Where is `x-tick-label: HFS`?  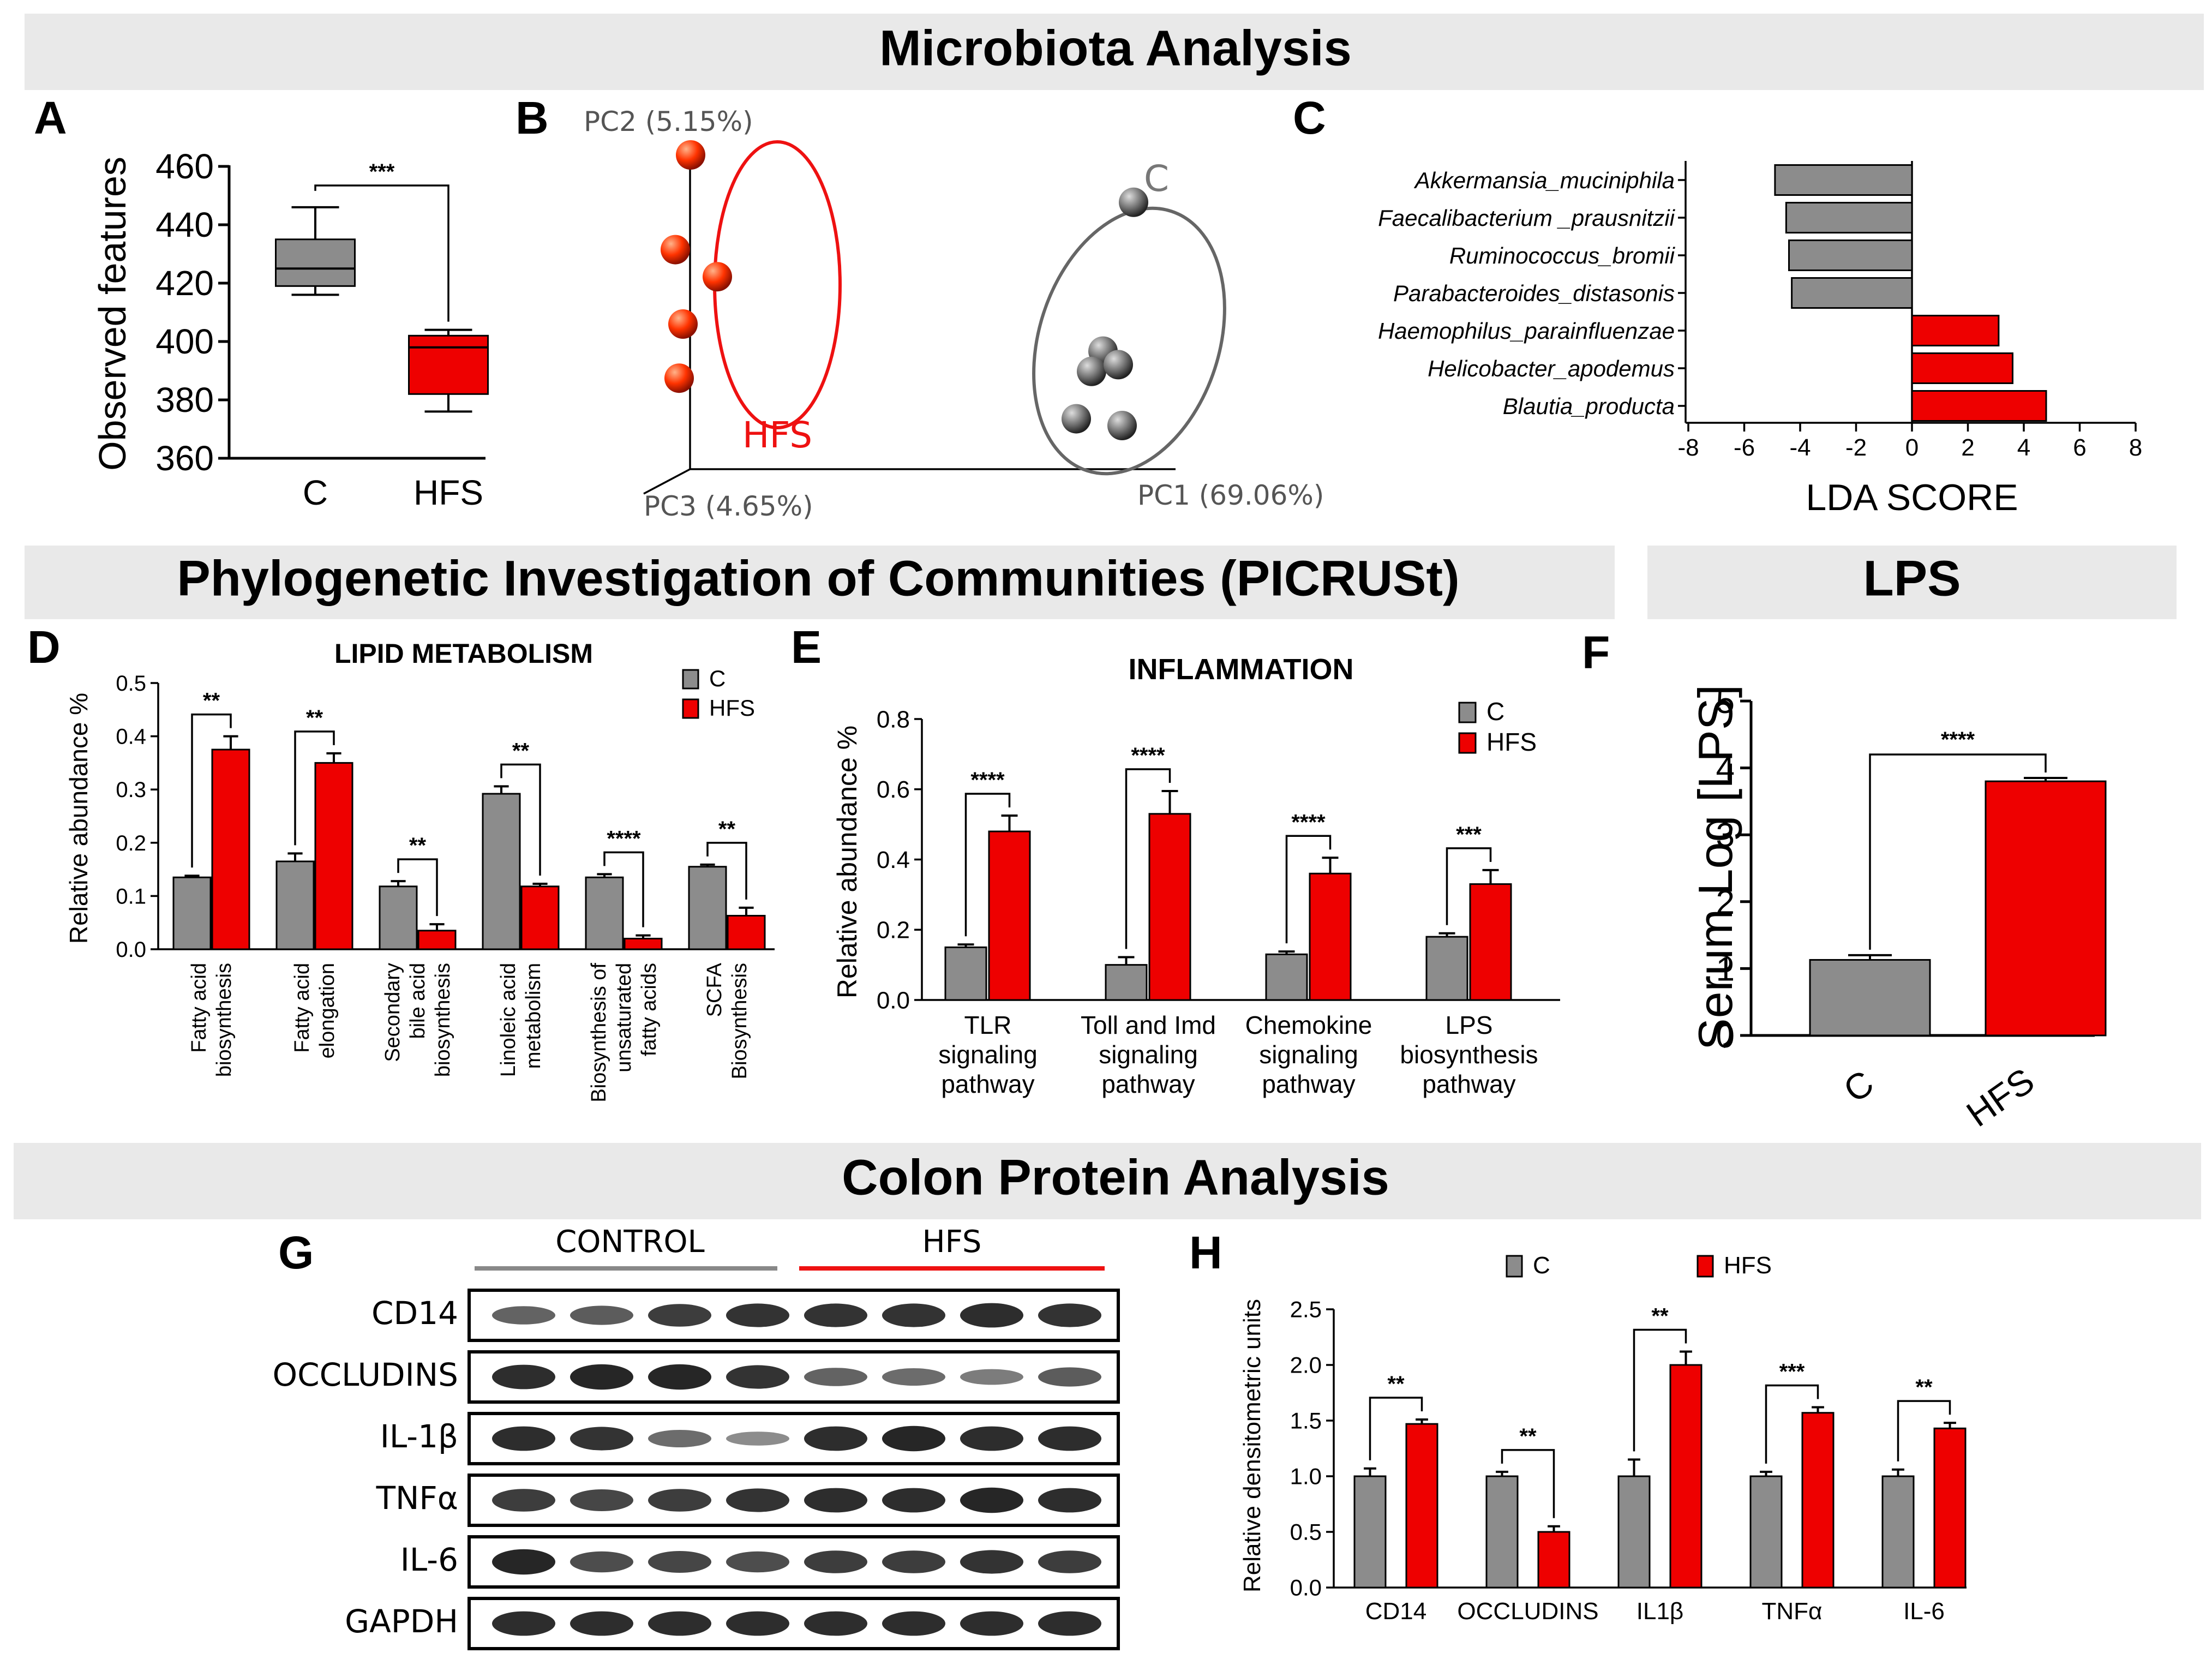
x-tick-label: HFS is located at coordinates (448, 493).